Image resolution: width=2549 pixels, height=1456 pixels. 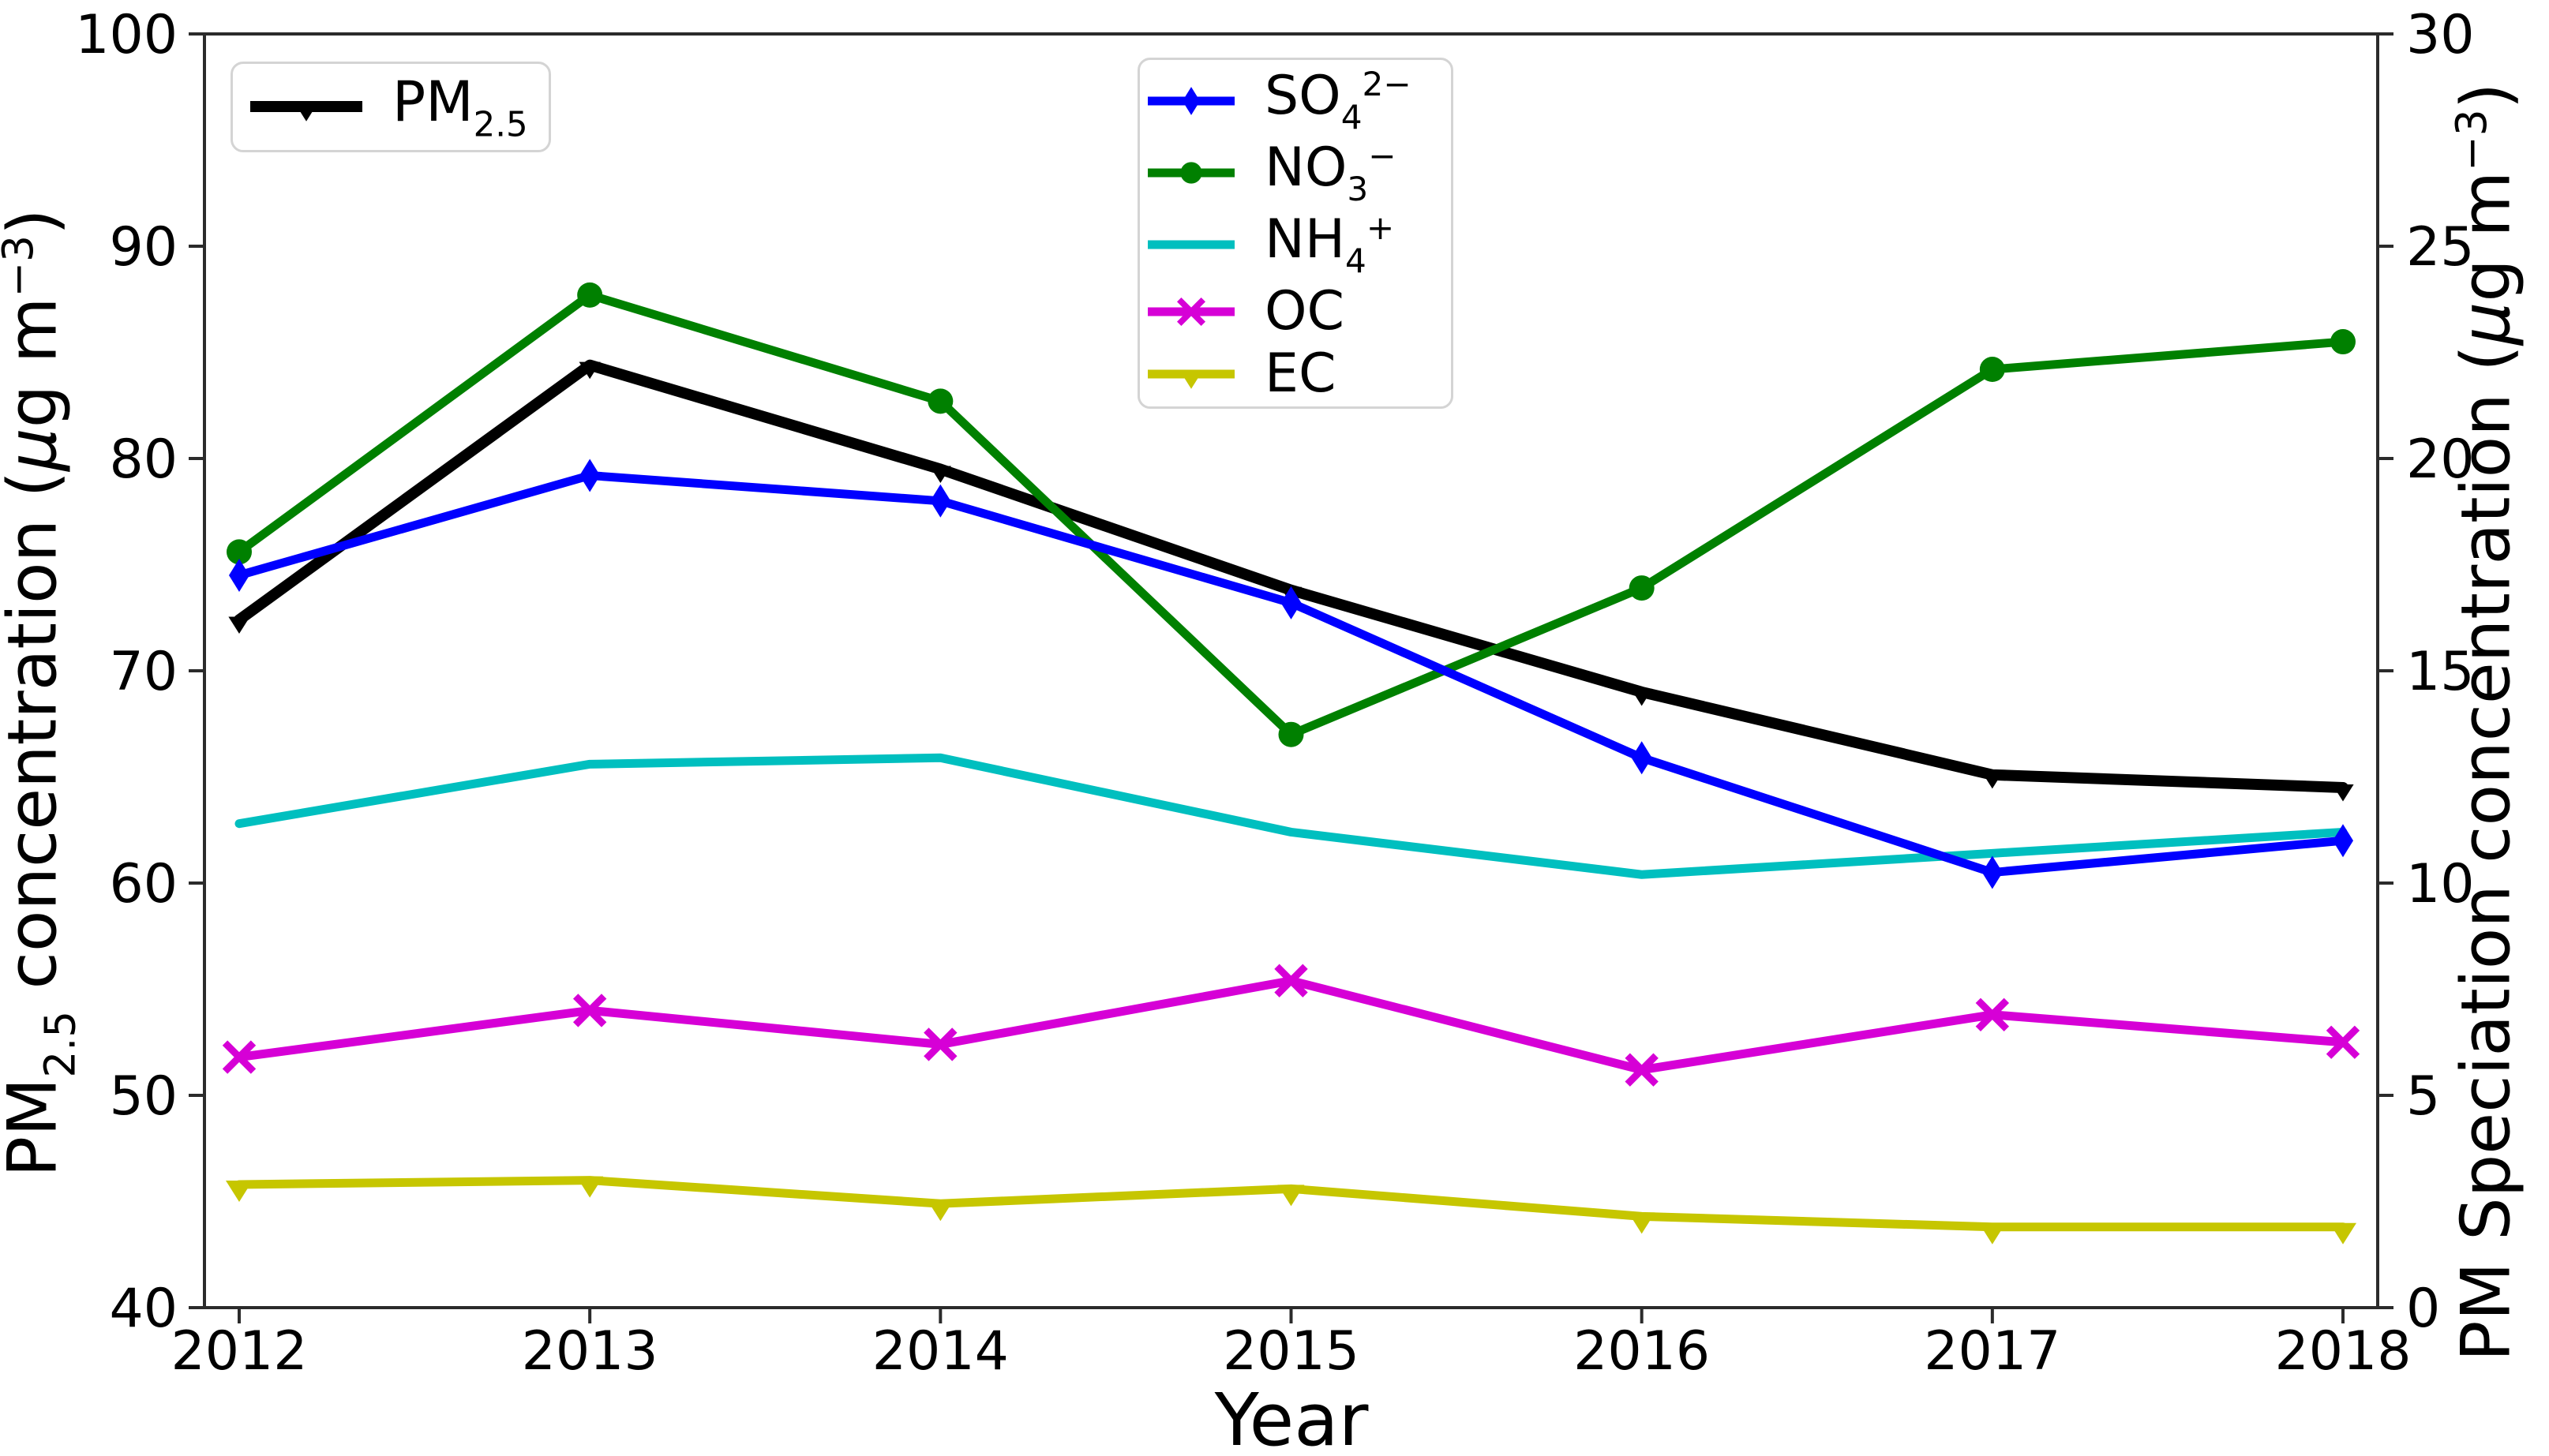 I want to click on legend-label-PM2.5: PM2.5, so click(x=460, y=107).